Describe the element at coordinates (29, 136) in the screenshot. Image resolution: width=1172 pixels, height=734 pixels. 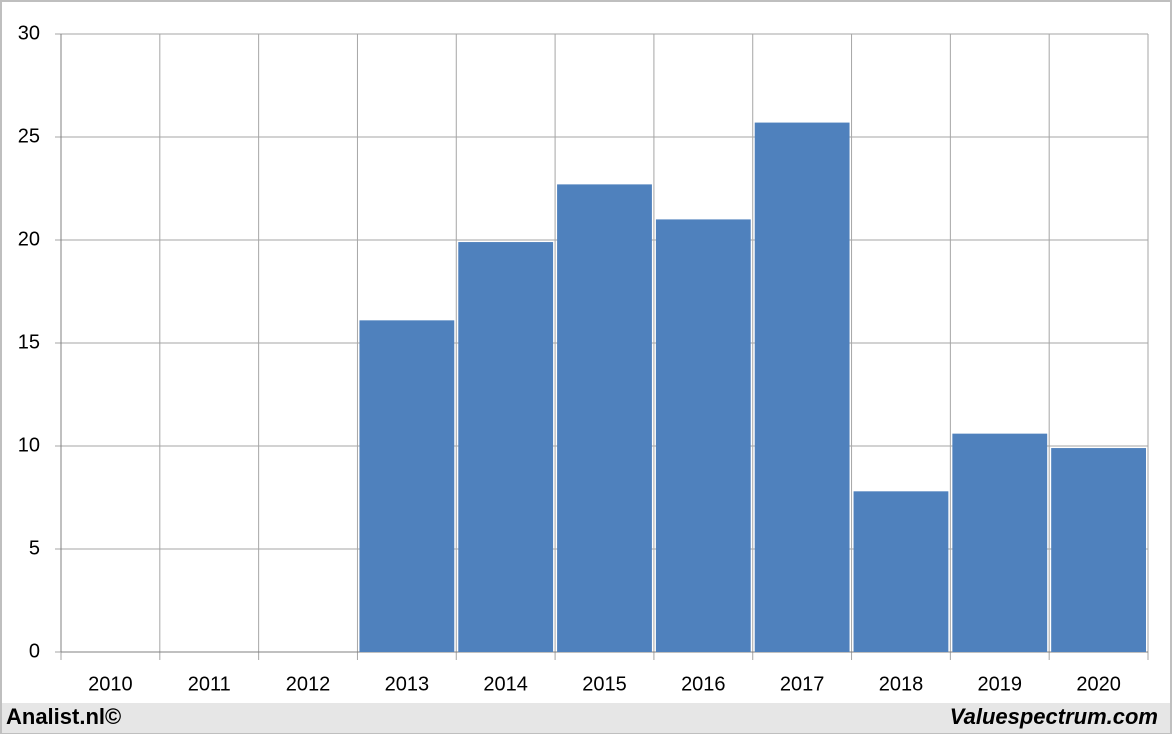
I see `y-tick-label: 25` at that location.